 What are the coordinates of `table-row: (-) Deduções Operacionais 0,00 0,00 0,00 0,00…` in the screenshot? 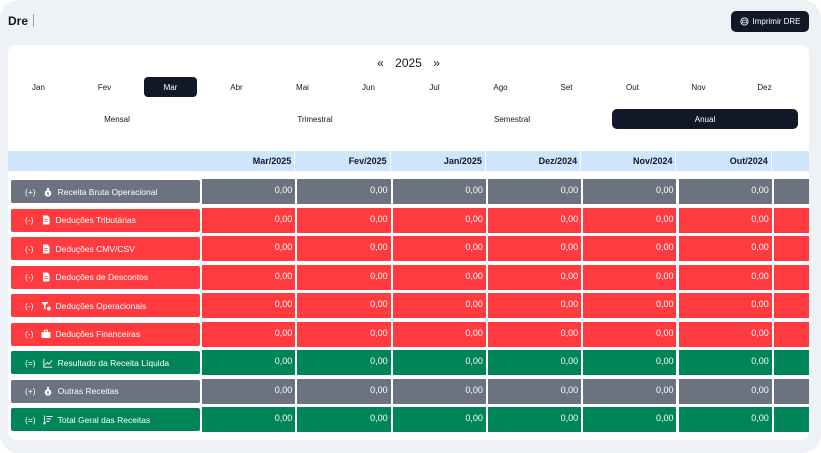 It's located at (408, 305).